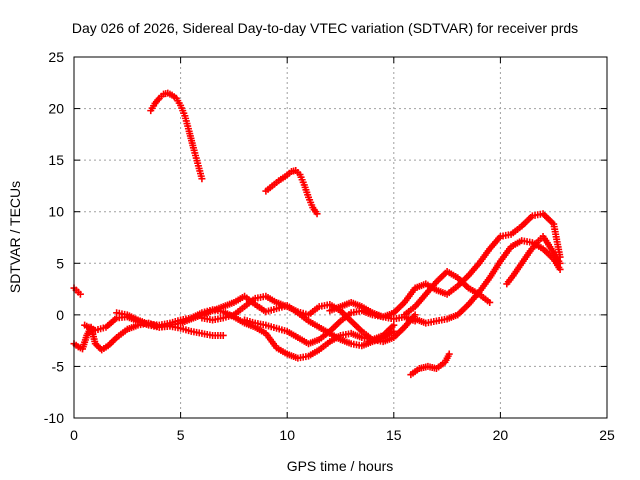  I want to click on y-tick-label: 20, so click(56, 109).